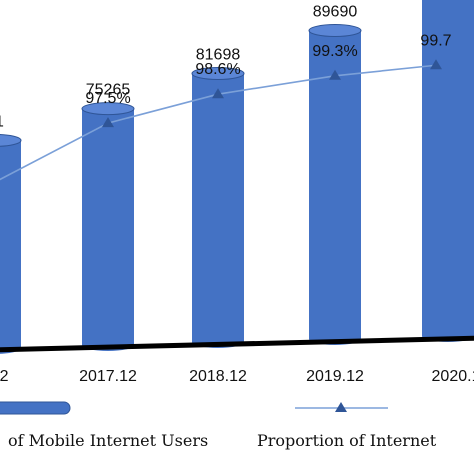 The height and width of the screenshot is (474, 474). Describe the element at coordinates (334, 51) in the screenshot. I see `line-value-label: 99.3%` at that location.